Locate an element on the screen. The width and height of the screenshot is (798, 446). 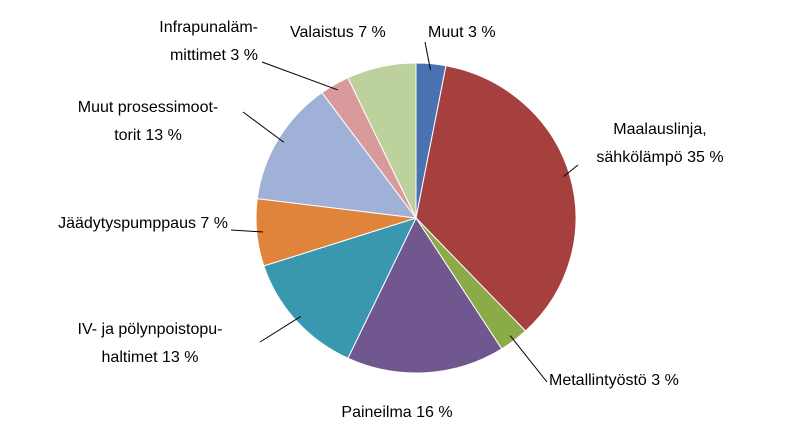
category-label: Muut prosessimoot- is located at coordinates (148, 107).